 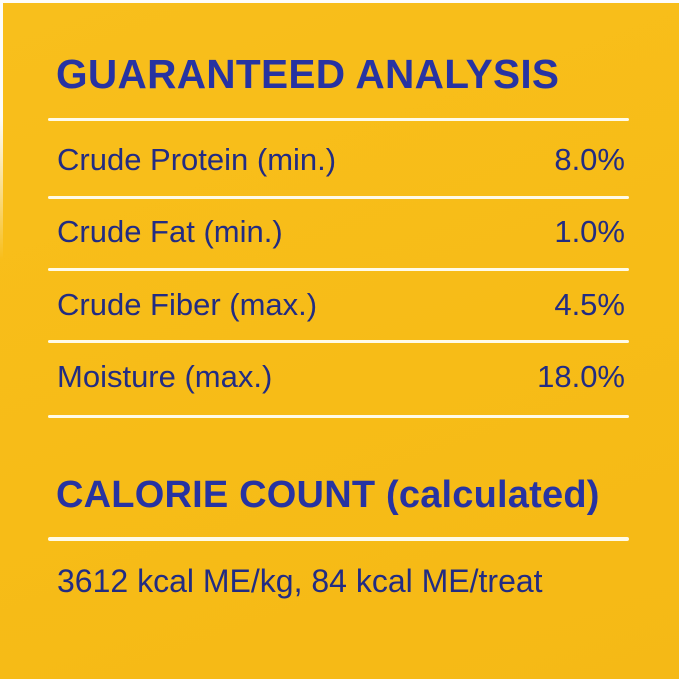 I want to click on package-left-edge, so click(x=1, y=130).